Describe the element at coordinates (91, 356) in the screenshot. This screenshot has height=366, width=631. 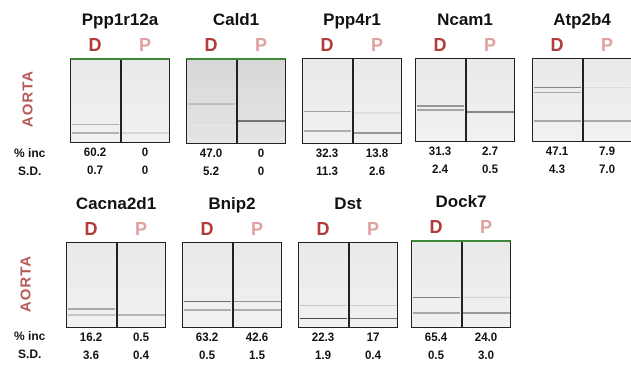
I see `value-sd: 3.6` at that location.